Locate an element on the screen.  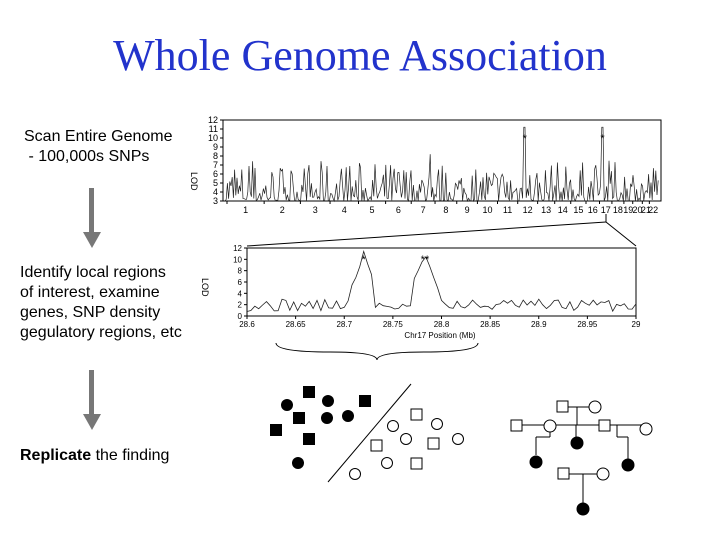
scan-line-2: - 100,000s SNPs is located at coordinates (87, 156).